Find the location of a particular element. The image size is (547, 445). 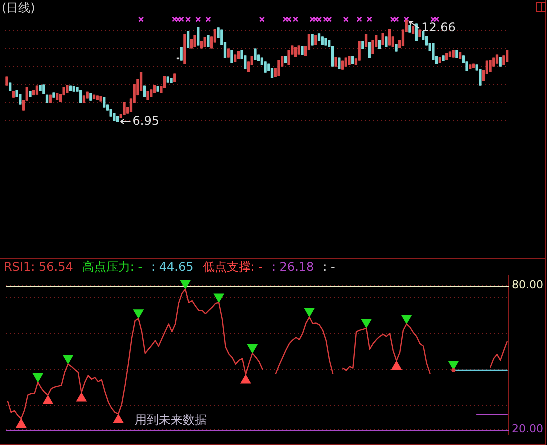

annotation: 12.66 is located at coordinates (439, 27).